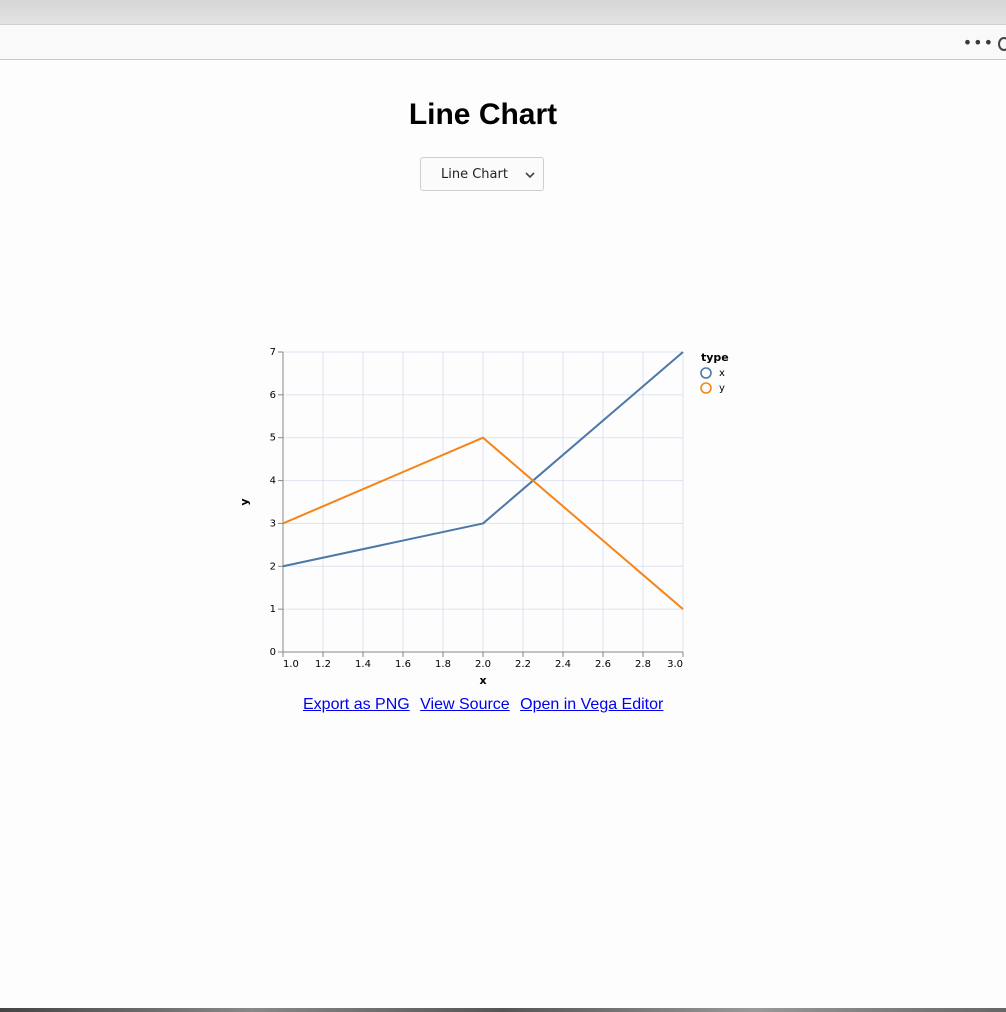 This screenshot has width=1006, height=1012. Describe the element at coordinates (722, 388) in the screenshot. I see `legend-label-y: y` at that location.